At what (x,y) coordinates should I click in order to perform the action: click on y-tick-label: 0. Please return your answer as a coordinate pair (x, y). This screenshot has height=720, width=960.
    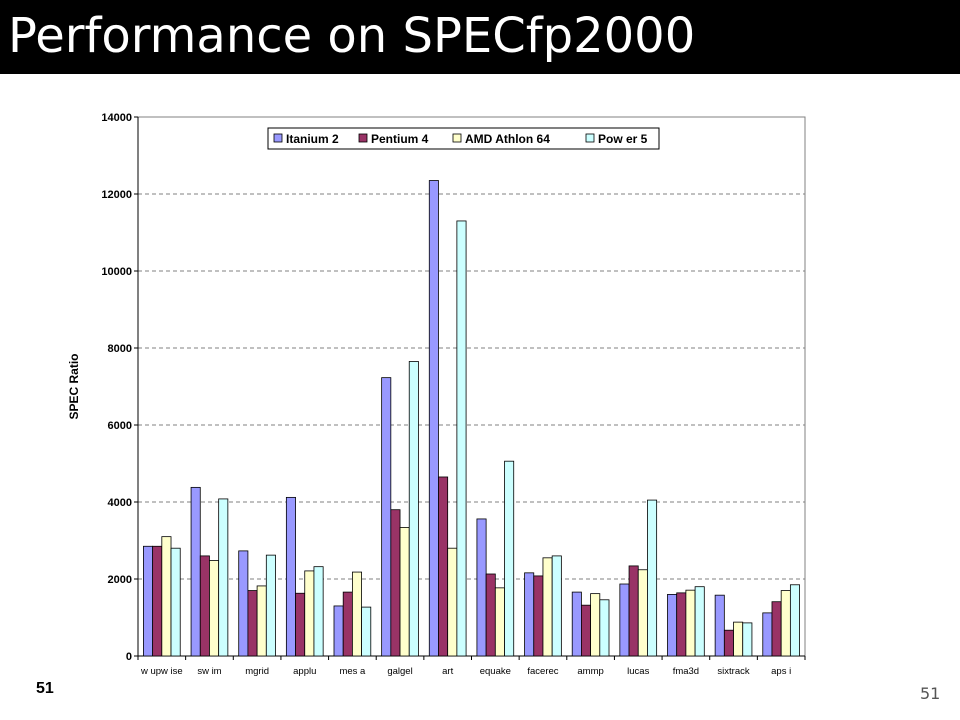
    Looking at the image, I should click on (129, 657).